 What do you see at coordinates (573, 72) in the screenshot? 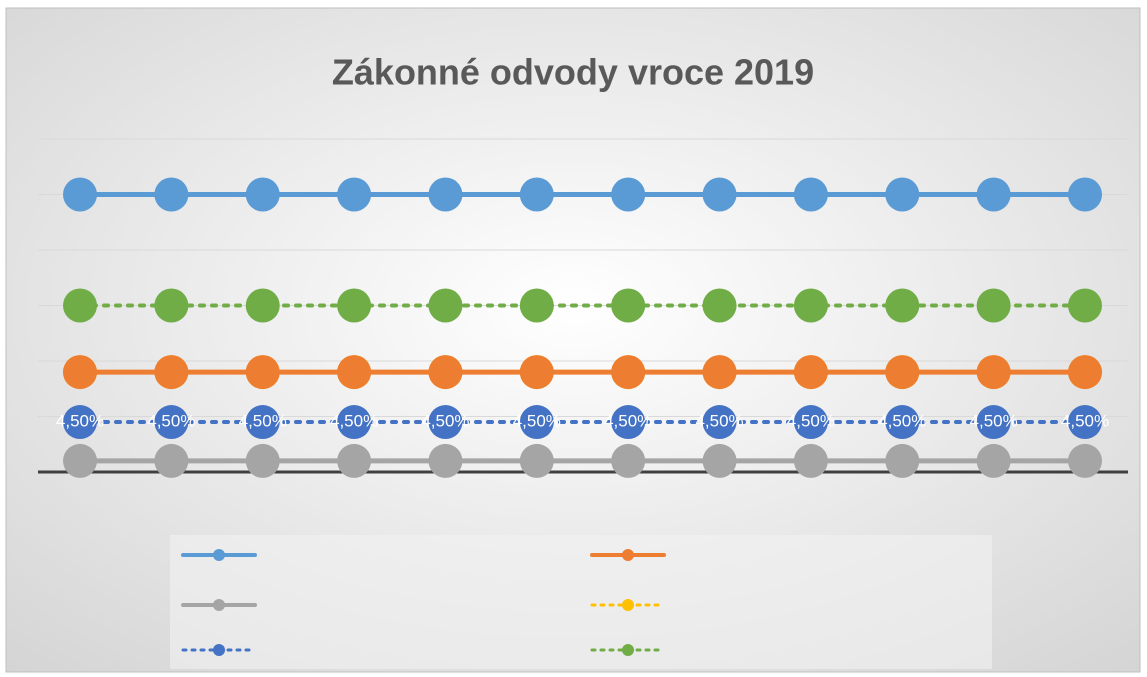
I see `chart-title: Zákonné odvody vroce 2019` at bounding box center [573, 72].